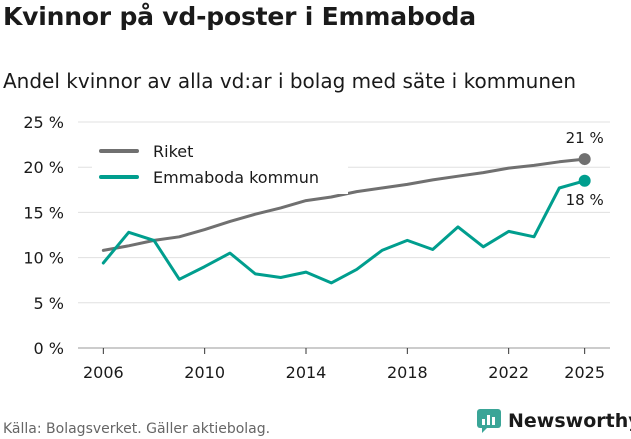 This screenshot has height=439, width=631. I want to click on legend-label-riket: Riket, so click(173, 151).